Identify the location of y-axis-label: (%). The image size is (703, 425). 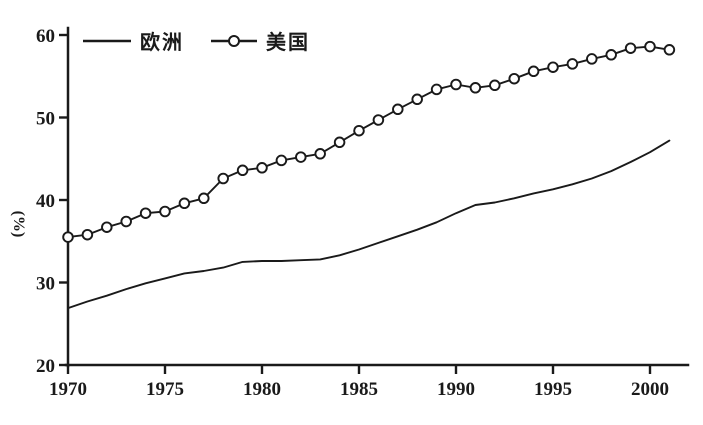
(18, 224).